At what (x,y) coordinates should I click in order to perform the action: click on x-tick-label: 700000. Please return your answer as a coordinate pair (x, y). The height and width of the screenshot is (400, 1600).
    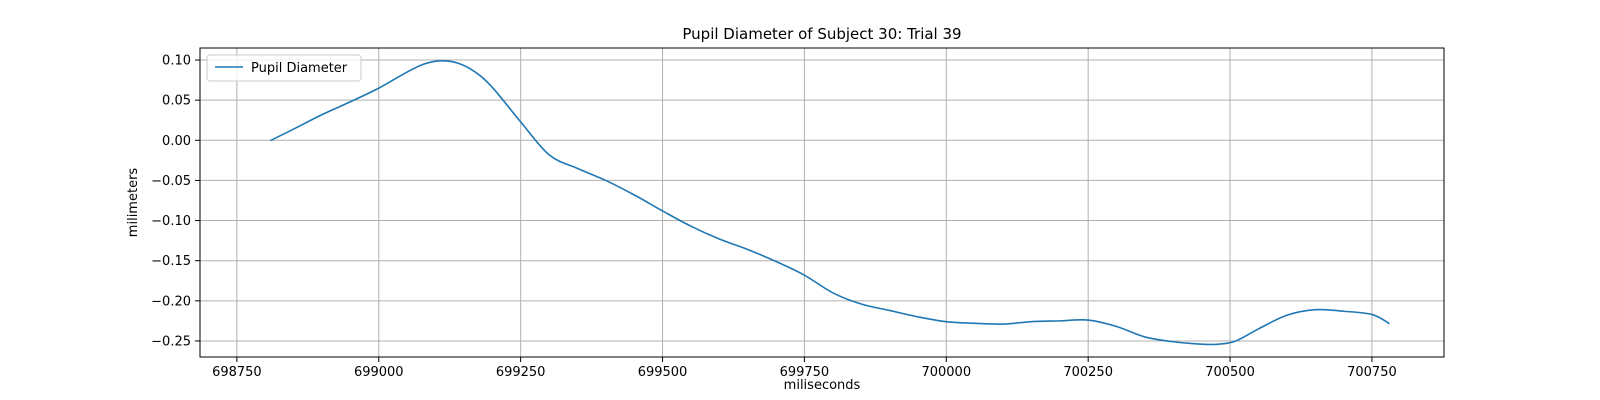
    Looking at the image, I should click on (946, 372).